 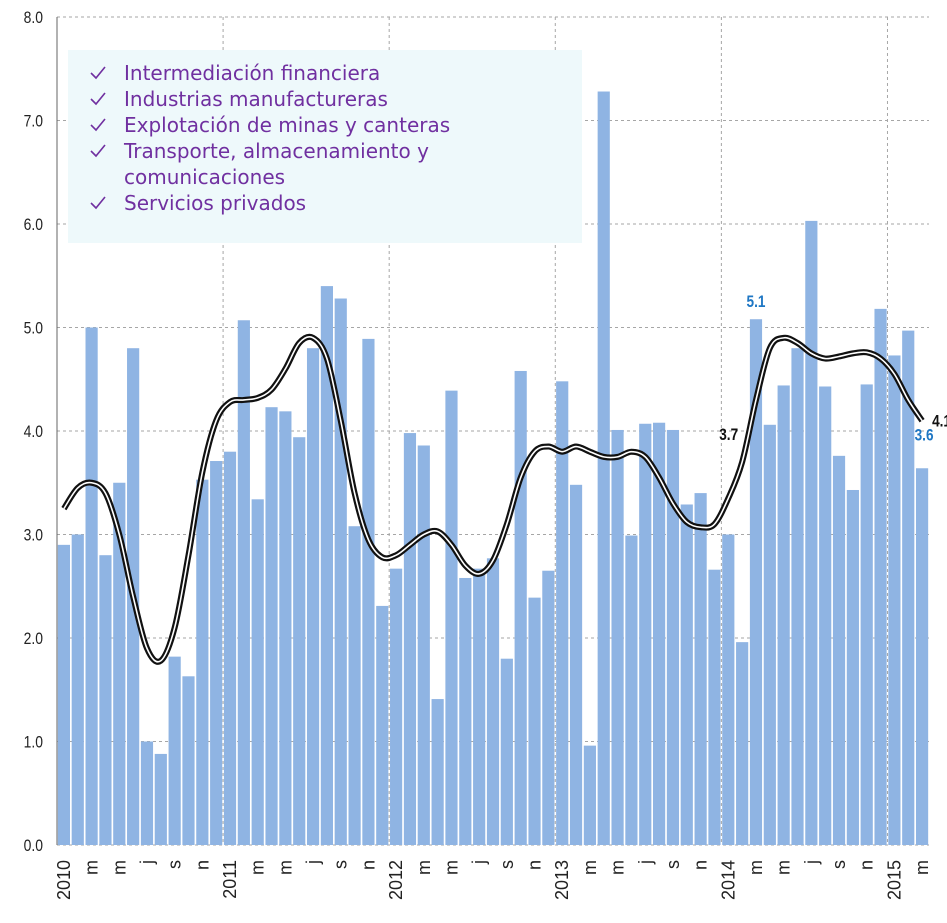 I want to click on x-tick-label: 2010, so click(x=64, y=880).